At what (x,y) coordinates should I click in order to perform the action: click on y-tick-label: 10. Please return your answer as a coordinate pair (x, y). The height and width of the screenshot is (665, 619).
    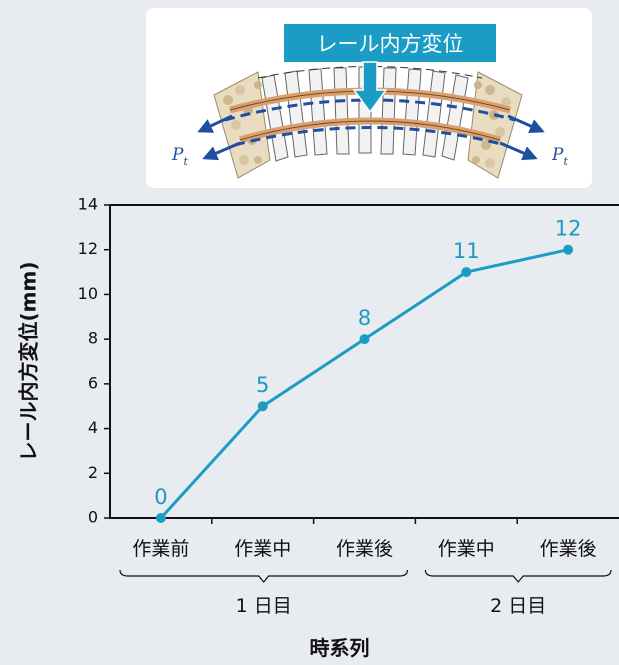
    Looking at the image, I should click on (88, 293).